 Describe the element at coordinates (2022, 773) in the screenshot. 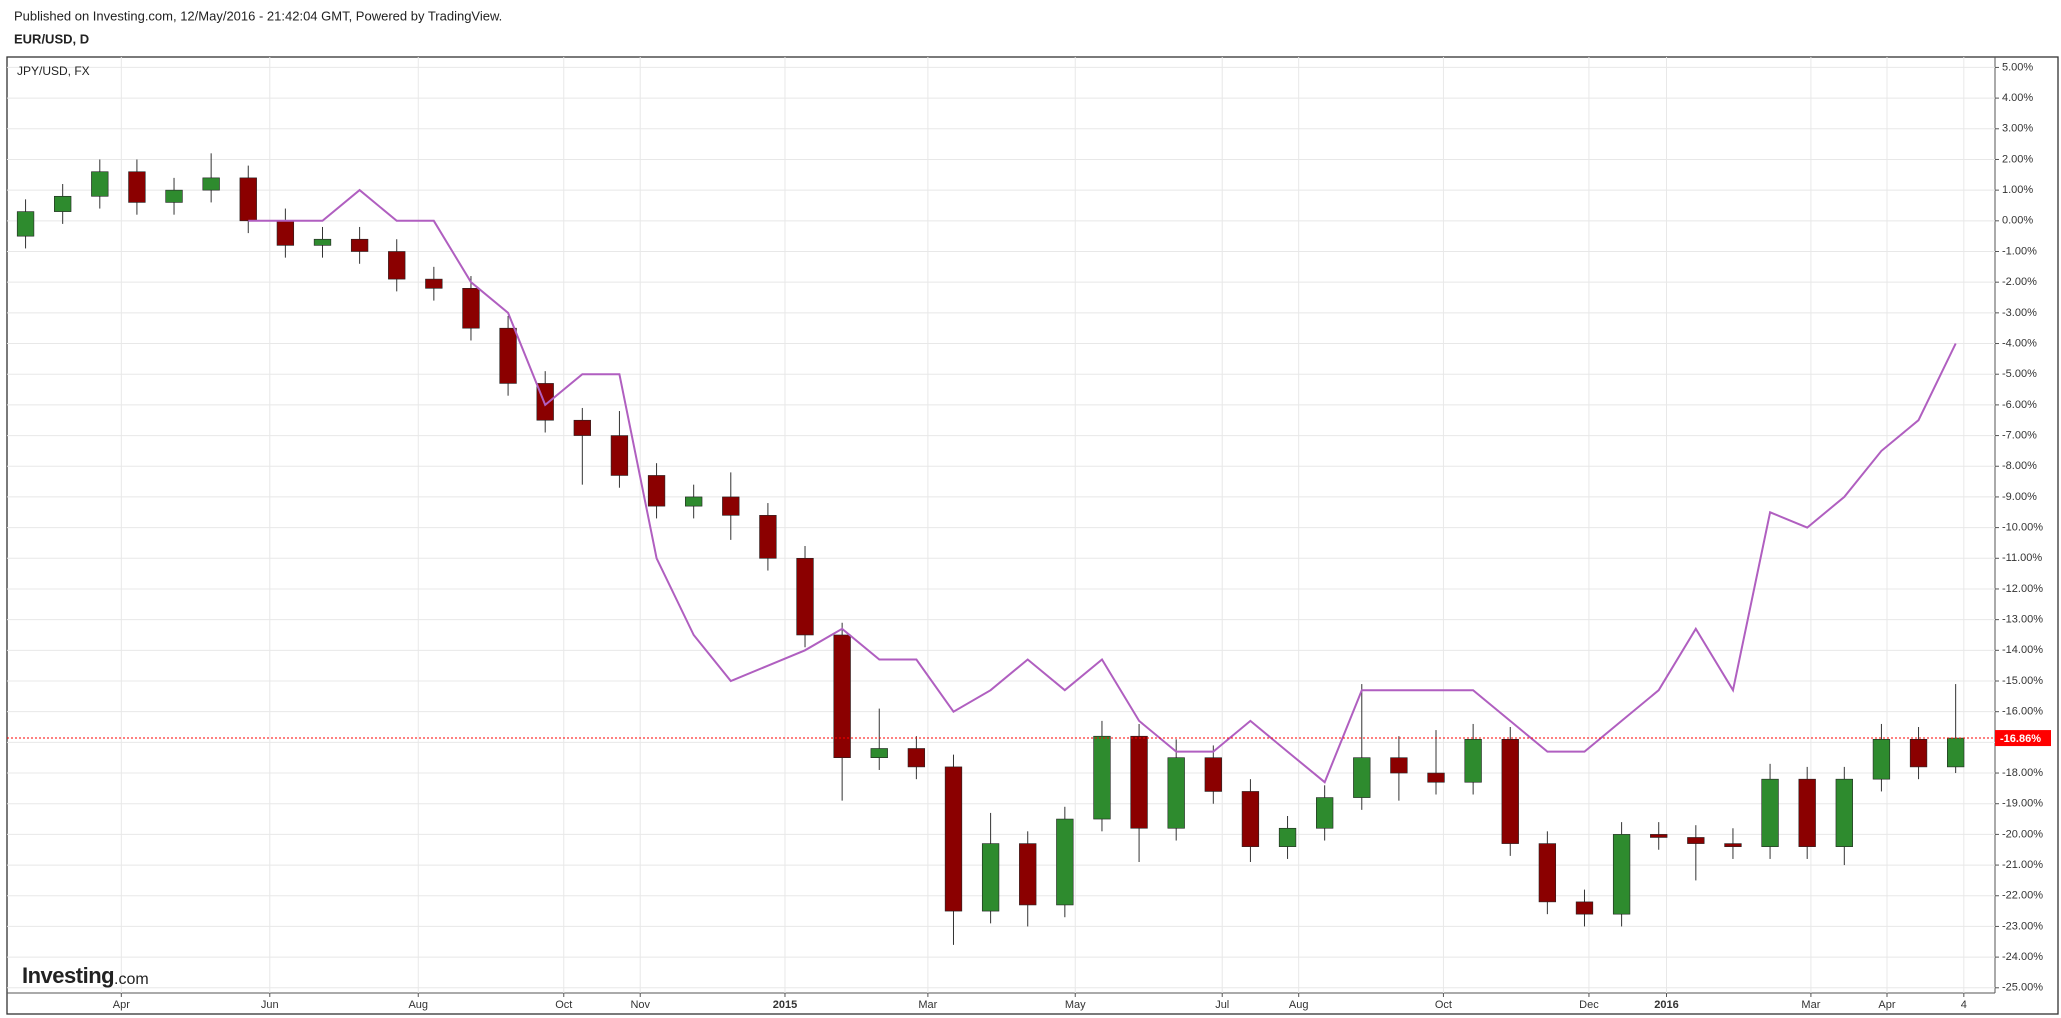

I see `y-tick-label: -18.00%` at that location.